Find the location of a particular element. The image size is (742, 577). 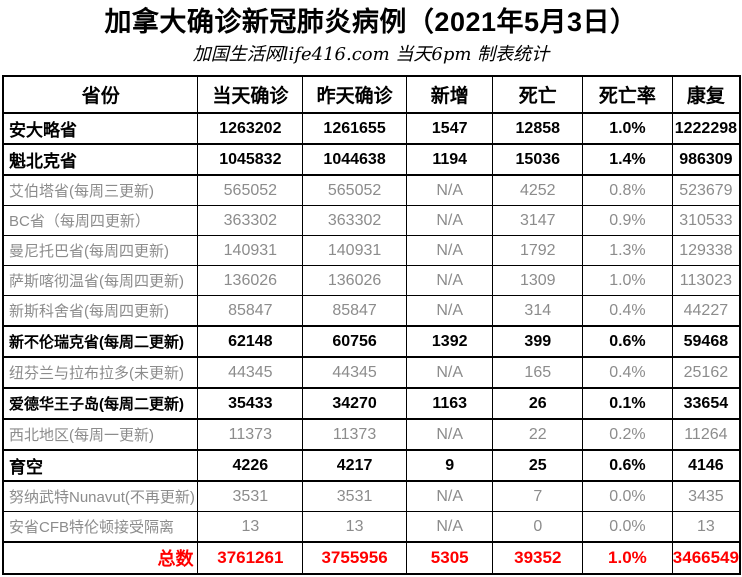

value-cell: 1547 is located at coordinates (449, 128).